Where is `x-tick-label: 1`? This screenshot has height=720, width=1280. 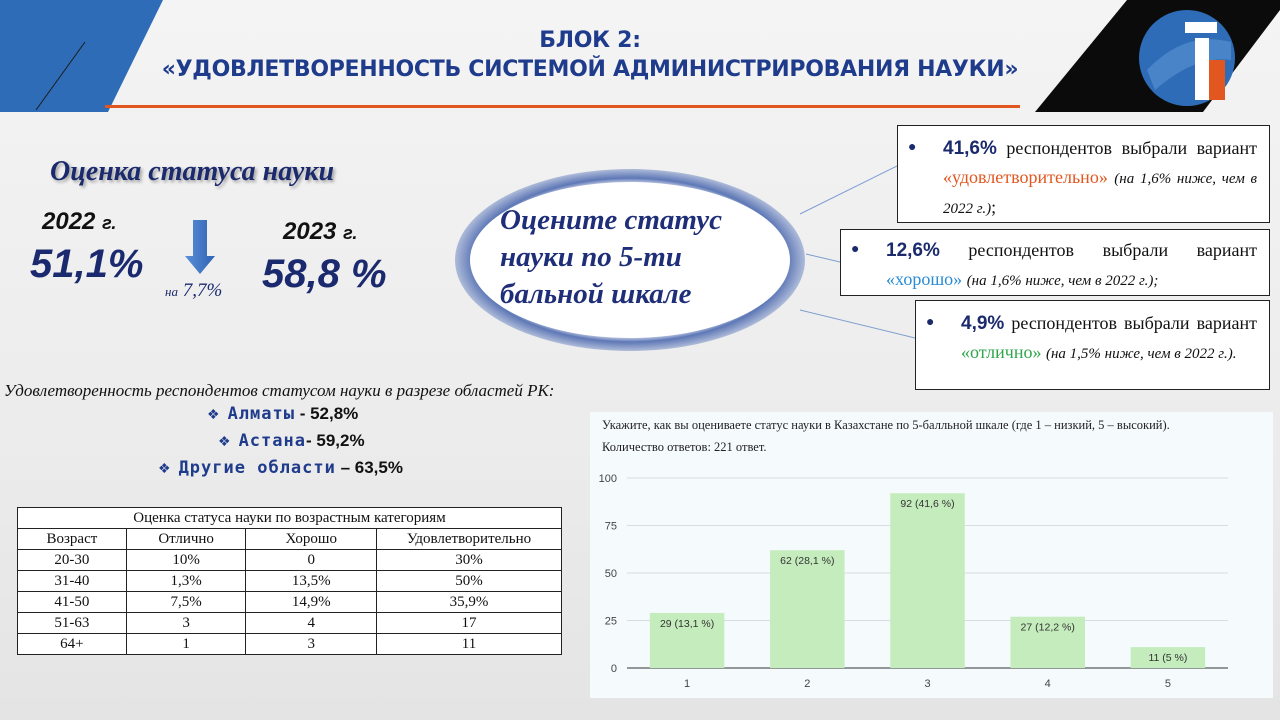 x-tick-label: 1 is located at coordinates (687, 684).